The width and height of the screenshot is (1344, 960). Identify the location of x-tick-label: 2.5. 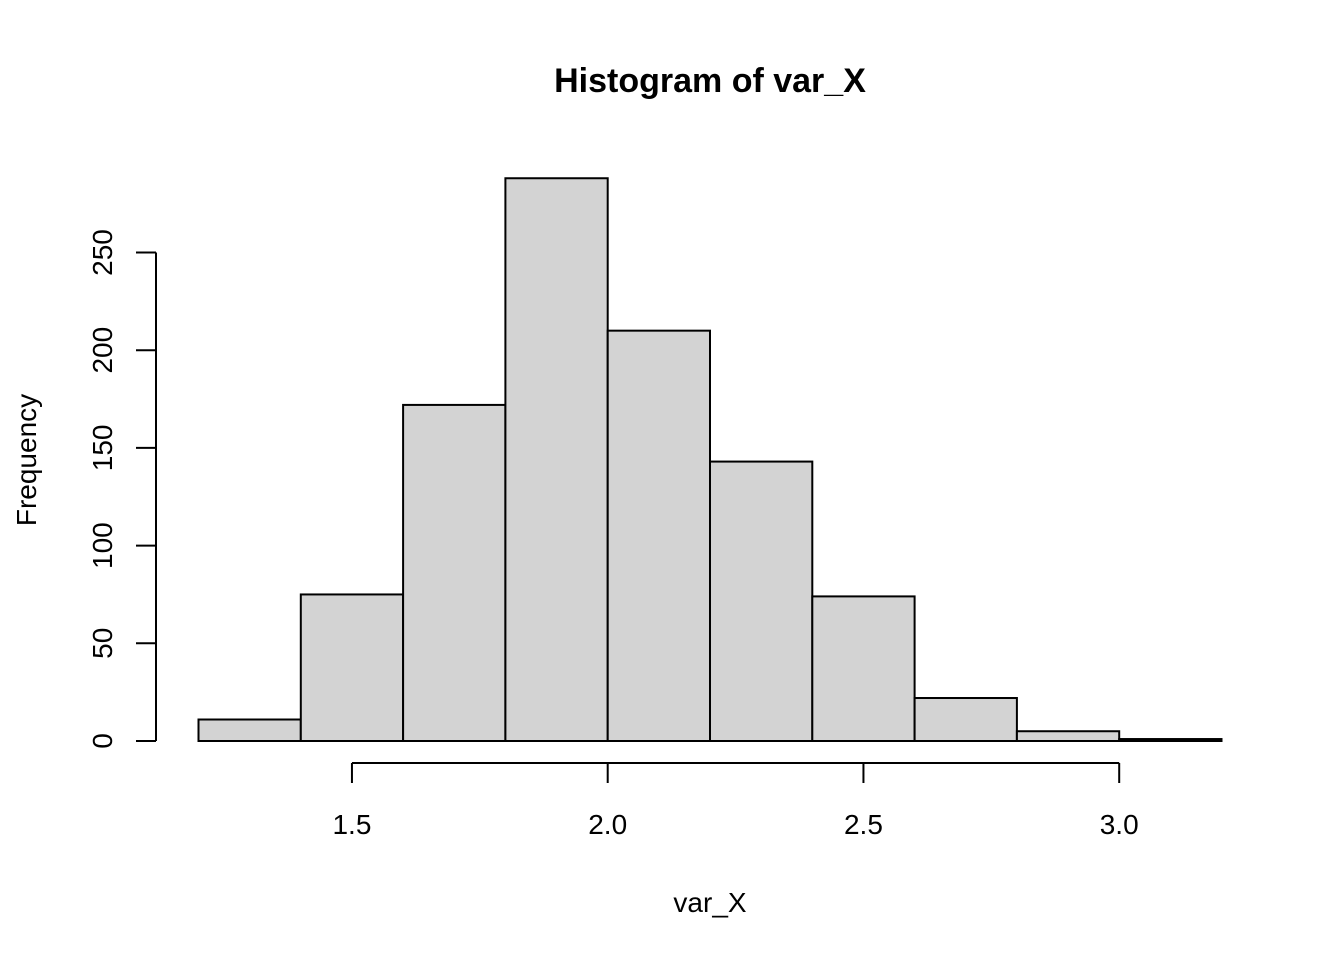
(863, 824).